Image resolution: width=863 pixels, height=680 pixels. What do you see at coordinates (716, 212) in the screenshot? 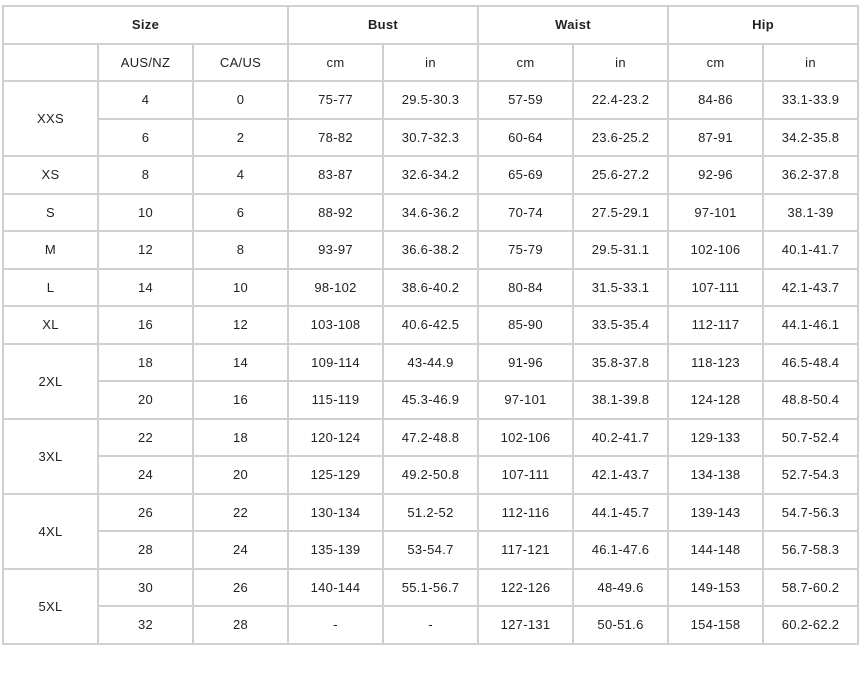
I see `cell-hip-cm: 97-101` at bounding box center [716, 212].